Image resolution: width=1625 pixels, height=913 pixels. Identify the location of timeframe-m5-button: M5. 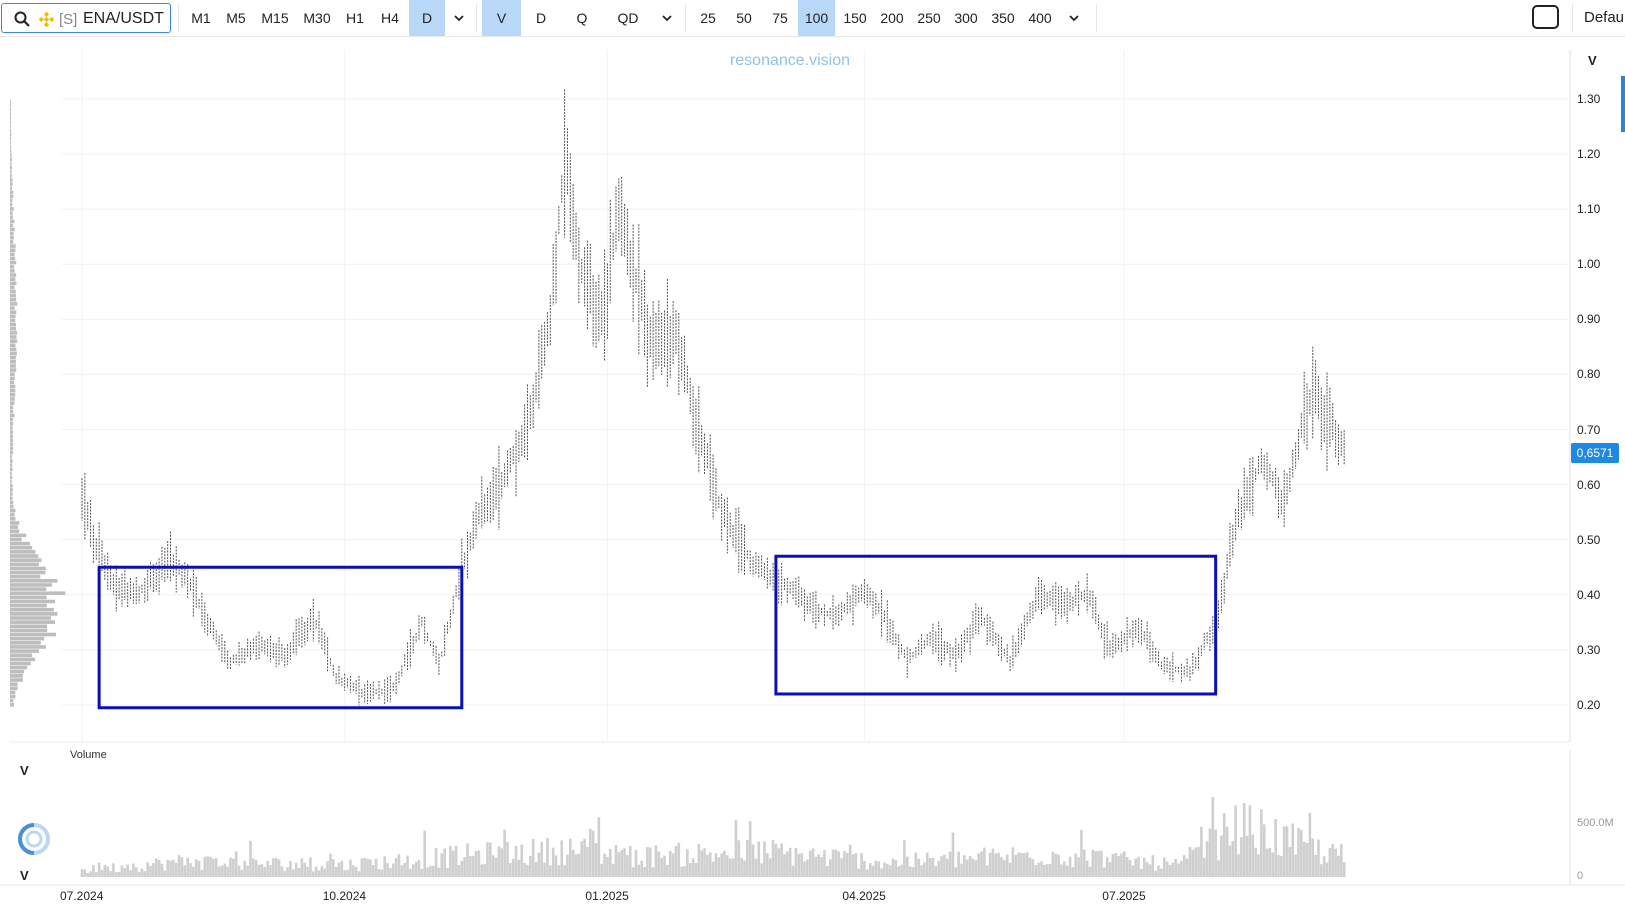
(236, 18).